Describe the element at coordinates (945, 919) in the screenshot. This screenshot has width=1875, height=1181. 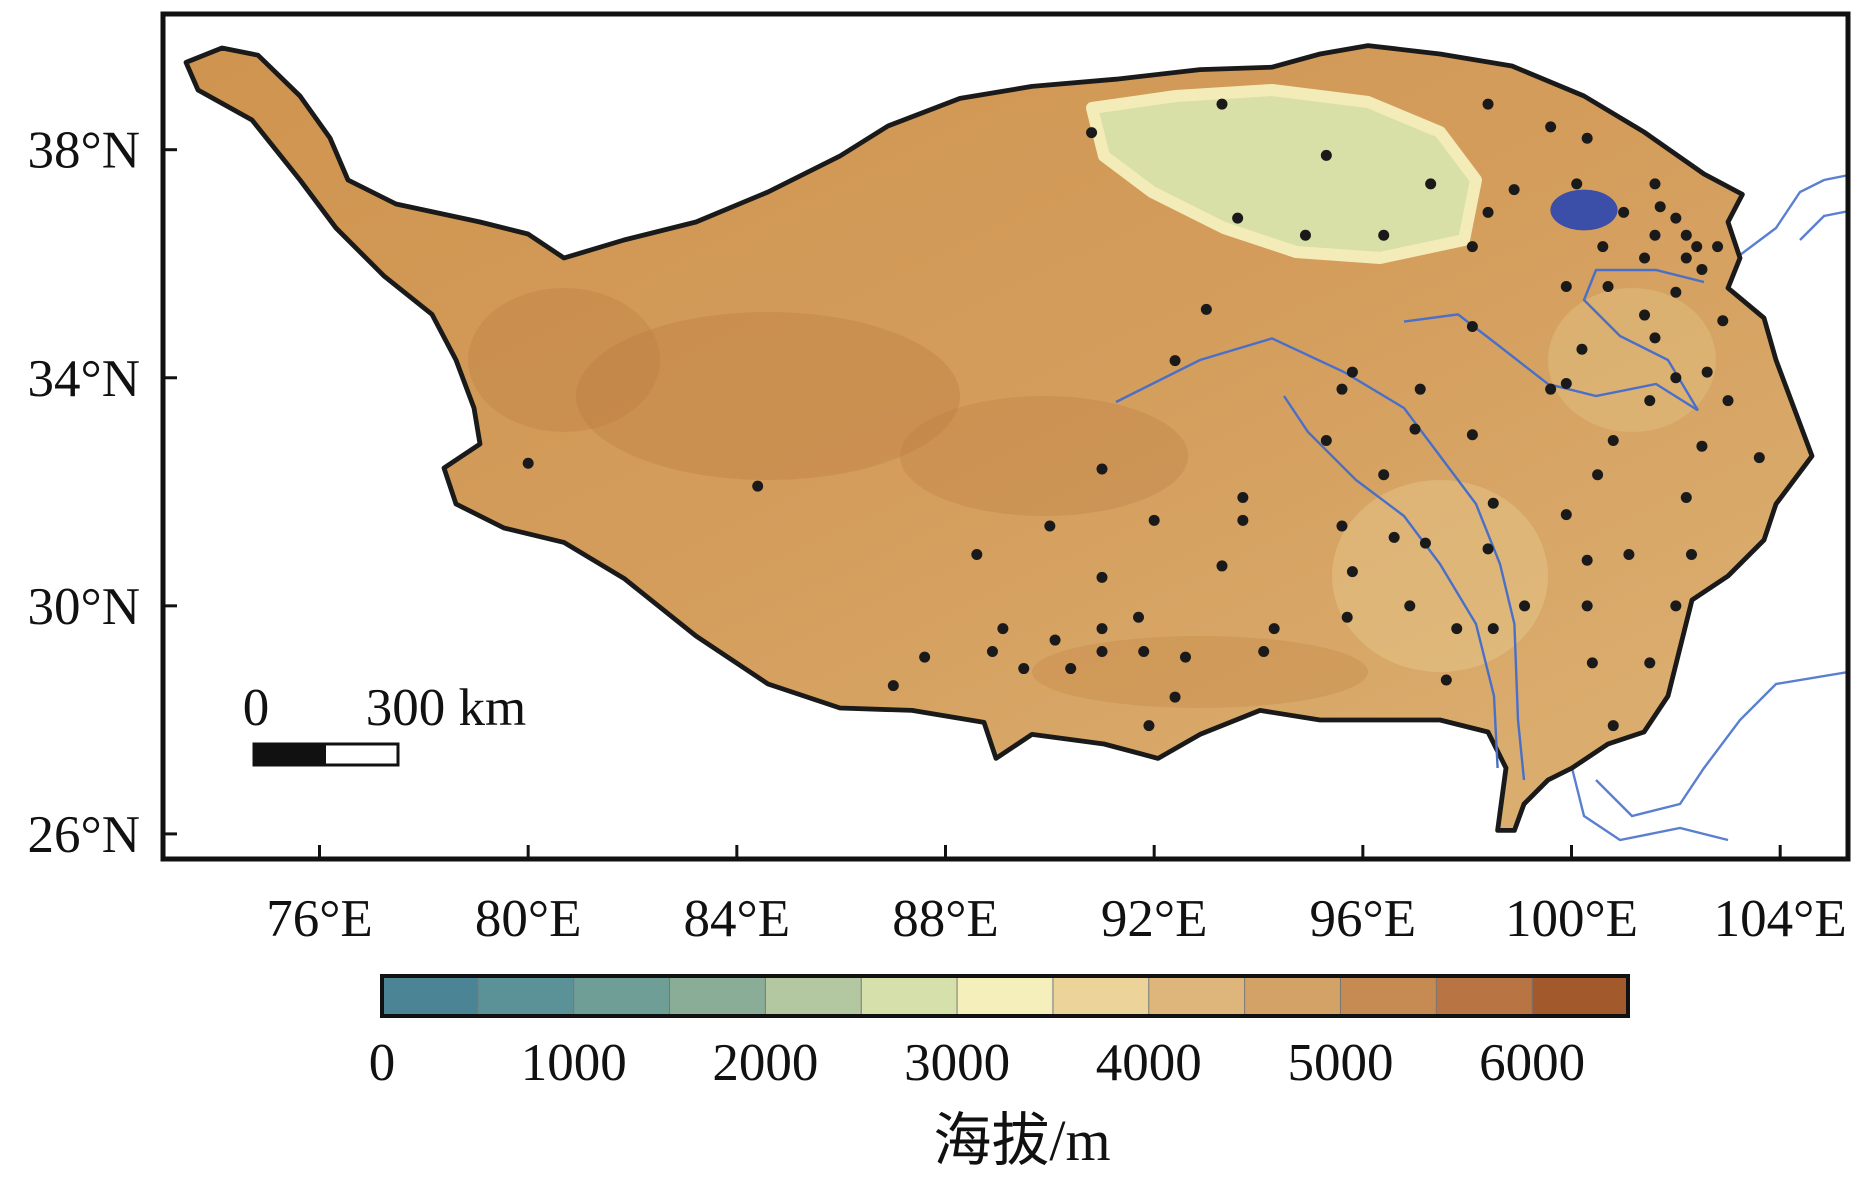
I see `x-tick-label: 88°E` at that location.